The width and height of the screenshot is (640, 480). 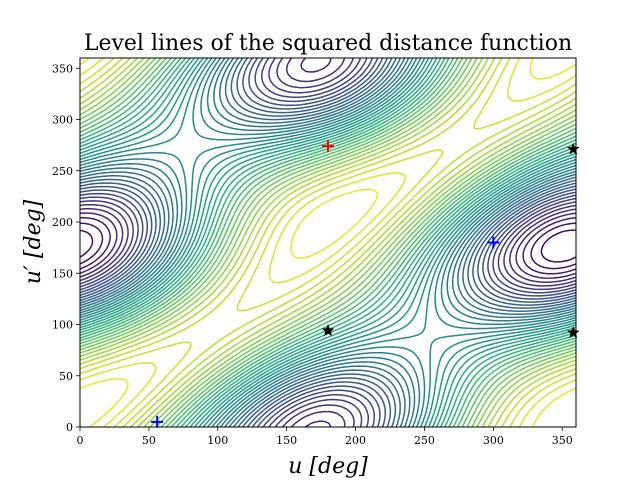 What do you see at coordinates (62, 222) in the screenshot?
I see `y-tick-label: 200` at bounding box center [62, 222].